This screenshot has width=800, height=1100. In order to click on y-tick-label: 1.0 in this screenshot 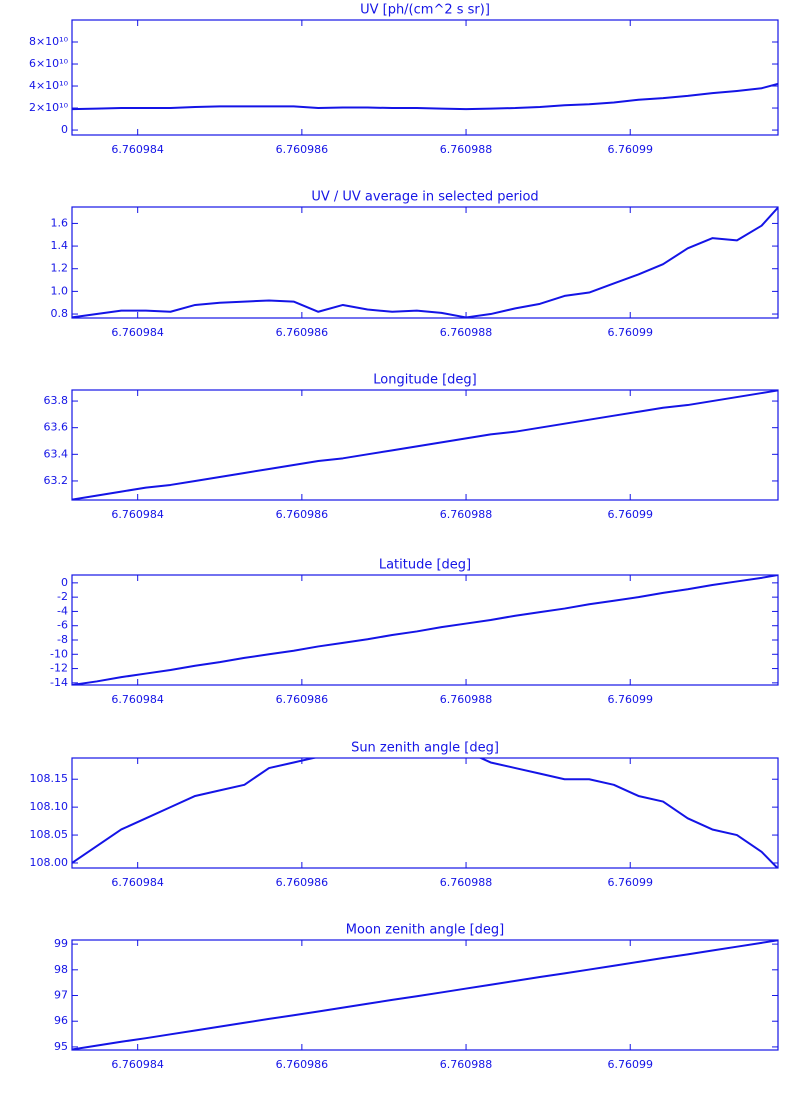, I will do `click(60, 290)`.